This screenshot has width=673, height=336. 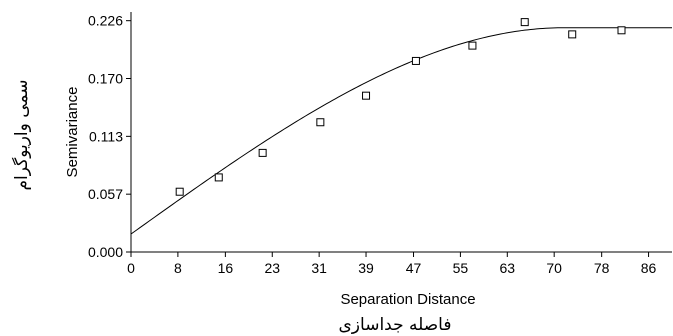 I want to click on y-tick-label: 0.226, so click(x=105, y=21).